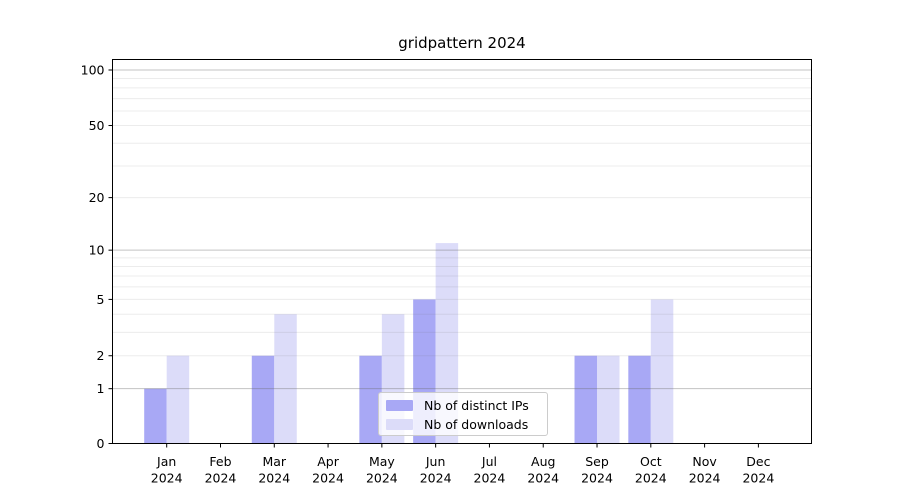  Describe the element at coordinates (382, 461) in the screenshot. I see `x-tick-label-may: May` at that location.